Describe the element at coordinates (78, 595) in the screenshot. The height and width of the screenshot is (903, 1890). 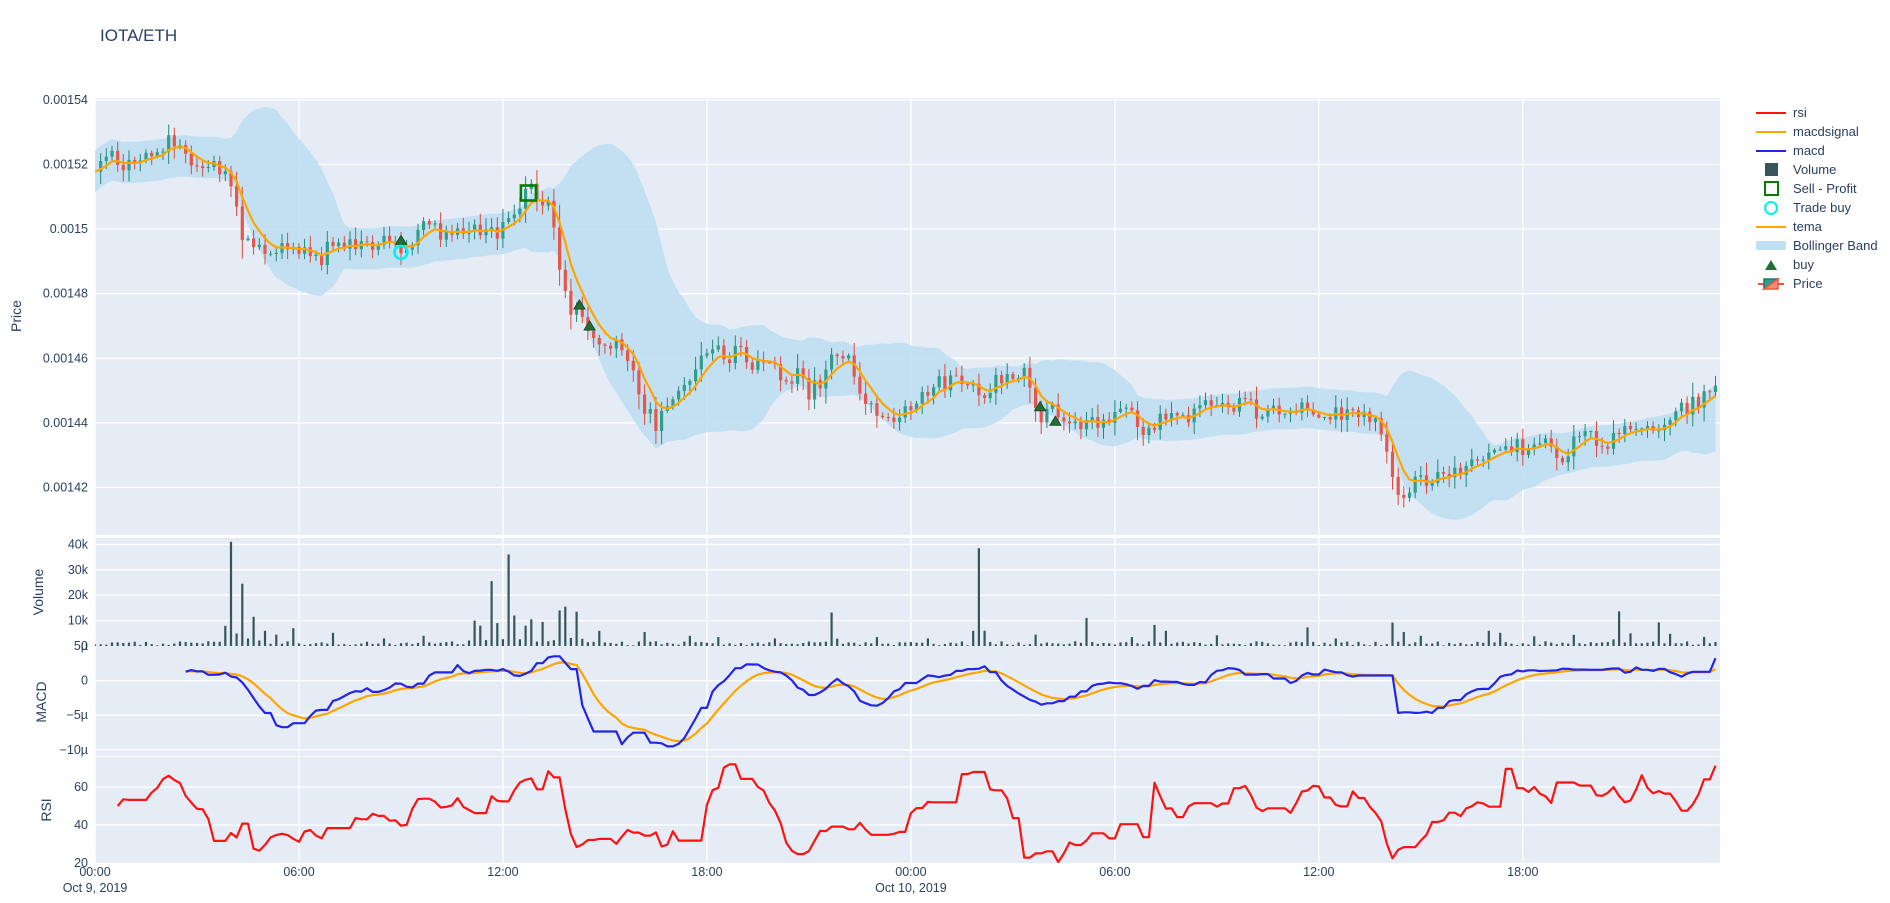
I see `volume-tick-label: 20k` at that location.